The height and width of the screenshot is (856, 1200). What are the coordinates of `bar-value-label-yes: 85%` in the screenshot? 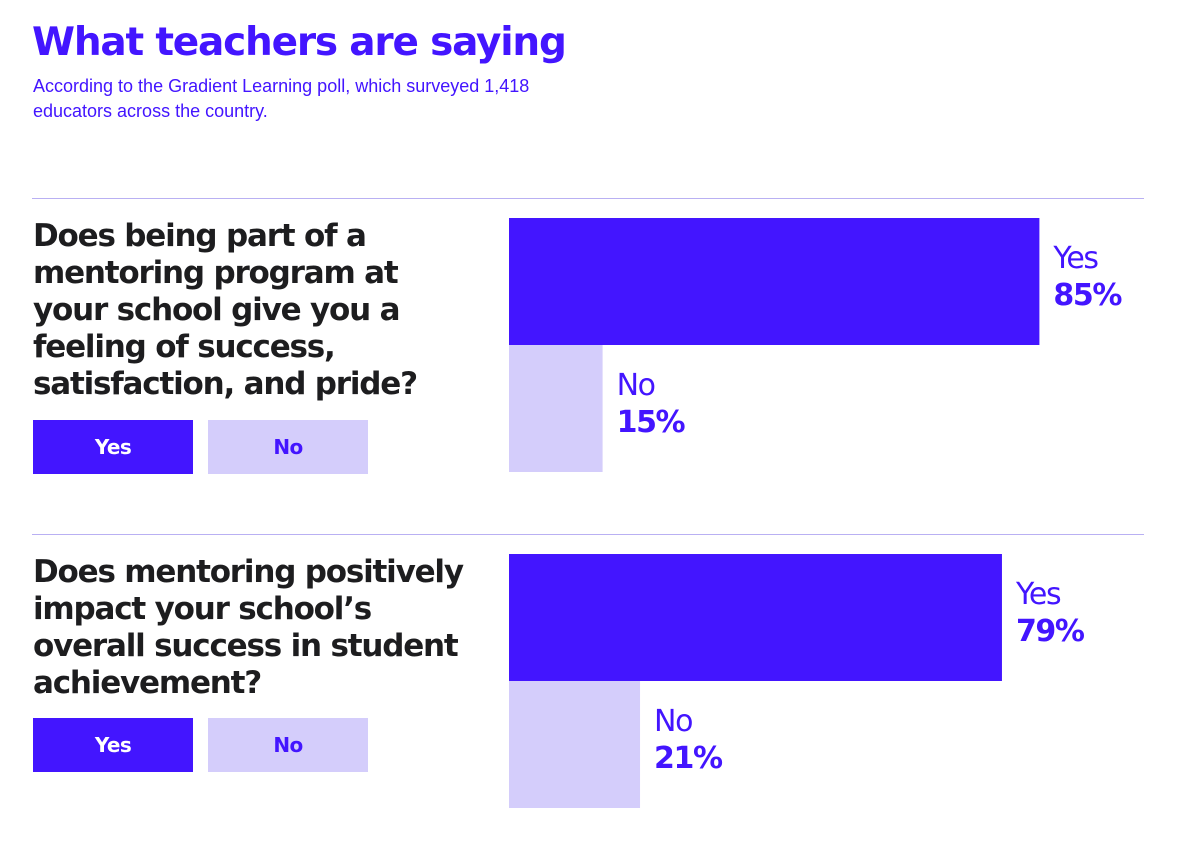 It's located at (1087, 295).